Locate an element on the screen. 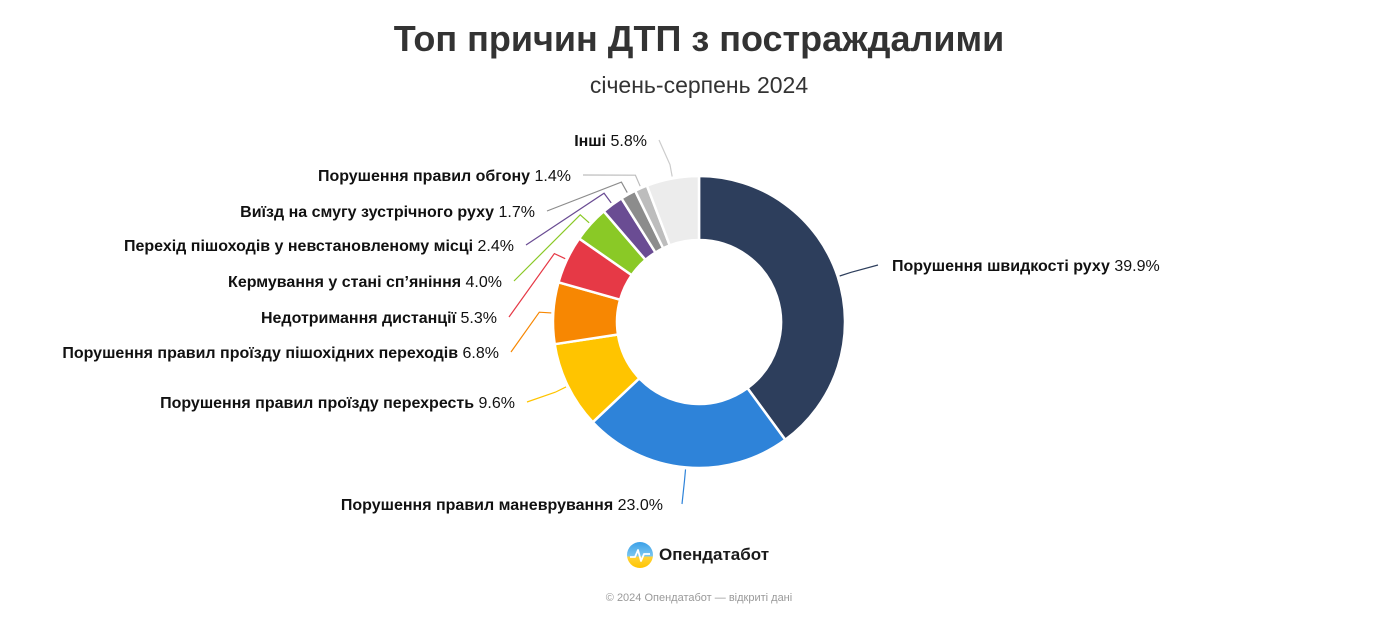 The image size is (1393, 621). chart-title: Топ причин ДТП з постраждалими is located at coordinates (699, 38).